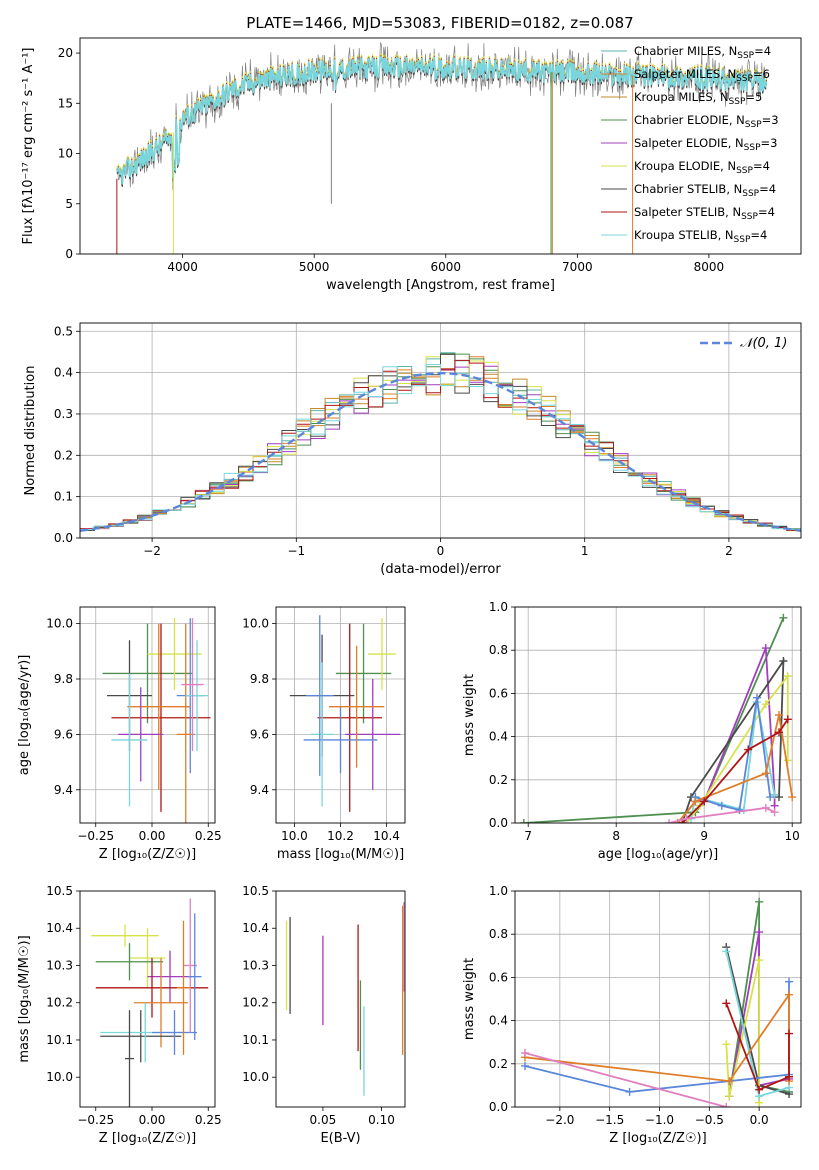  I want to click on legend-entry: Chabrier STELIB, NSSP=4, so click(705, 190).